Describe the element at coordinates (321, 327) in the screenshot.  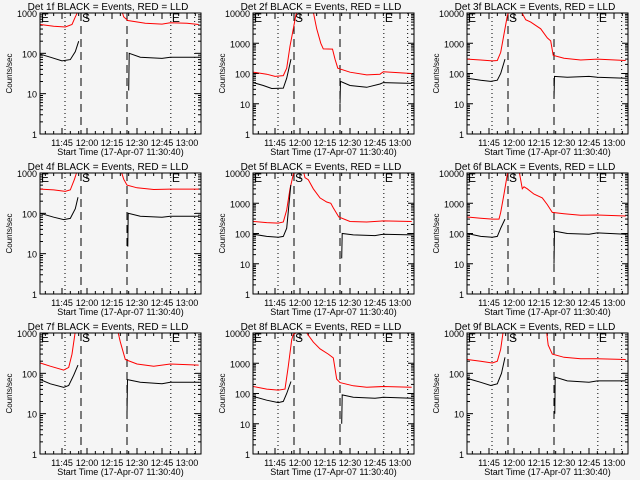
I see `panel-title: Det 8f BLACK = Events, RED = LLD` at that location.